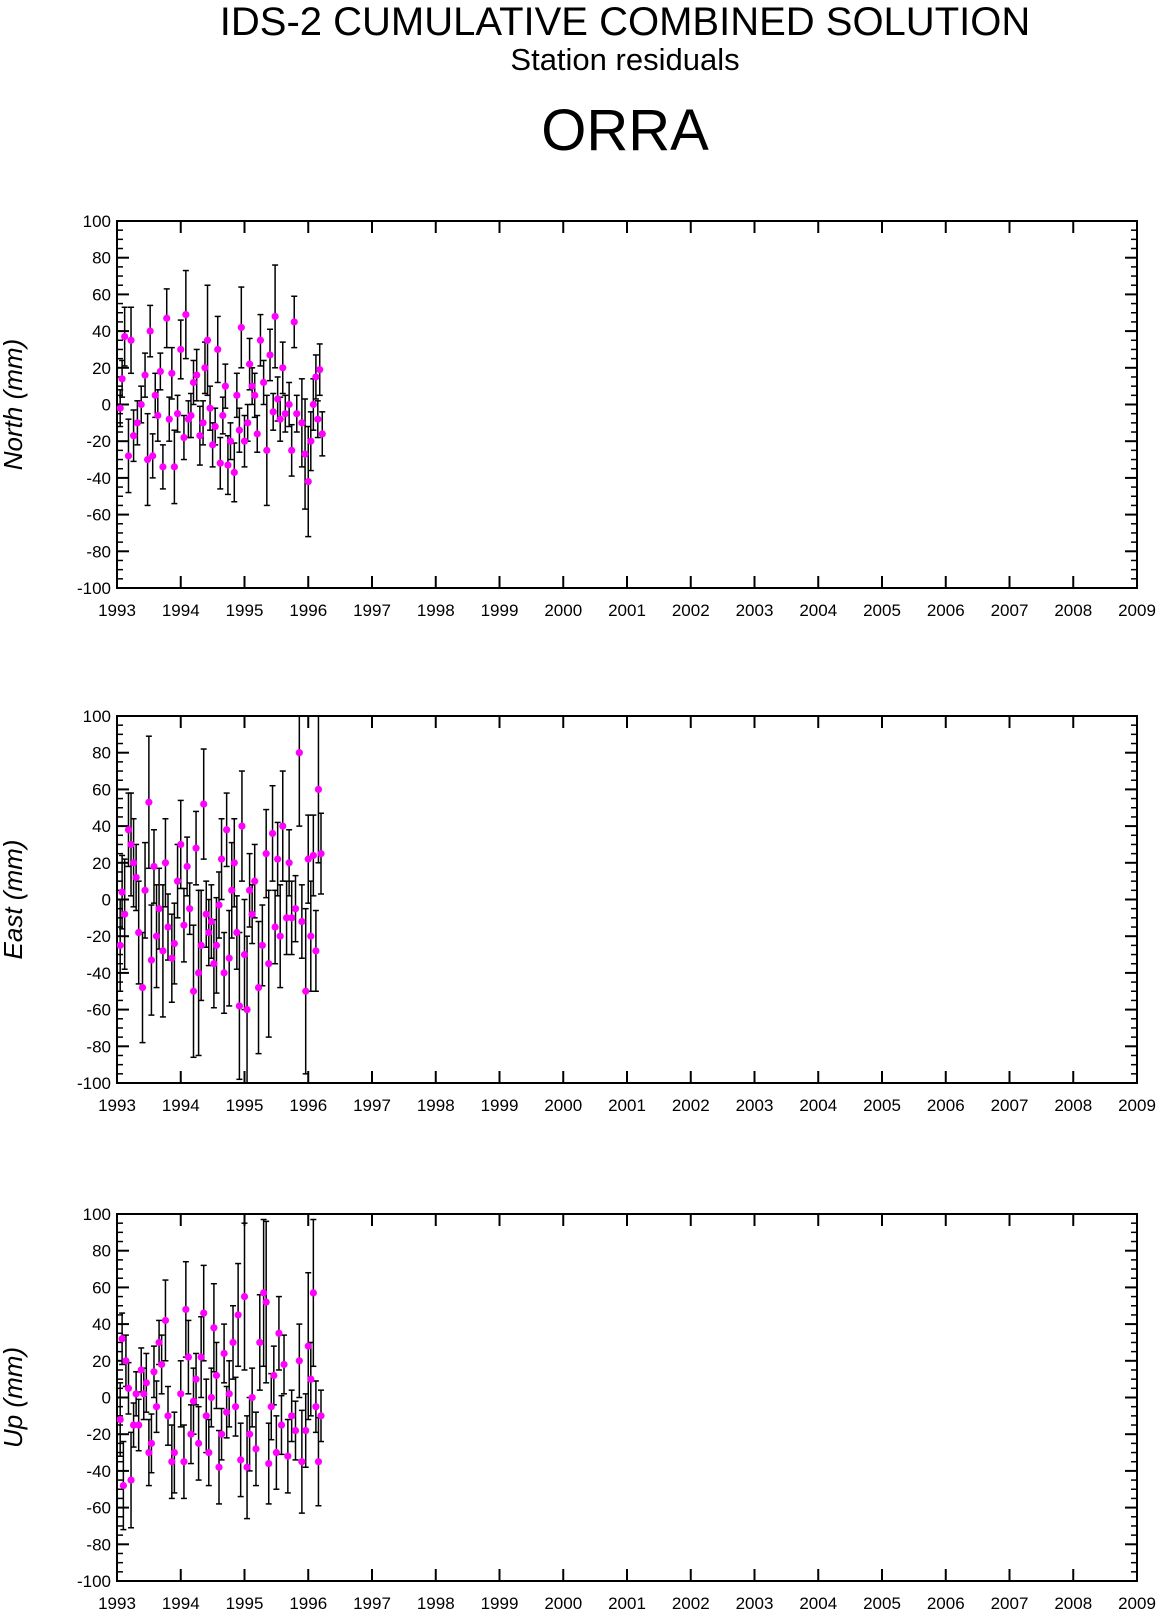 The width and height of the screenshot is (1160, 1621). What do you see at coordinates (98, 551) in the screenshot?
I see `y-tick-label: -80` at bounding box center [98, 551].